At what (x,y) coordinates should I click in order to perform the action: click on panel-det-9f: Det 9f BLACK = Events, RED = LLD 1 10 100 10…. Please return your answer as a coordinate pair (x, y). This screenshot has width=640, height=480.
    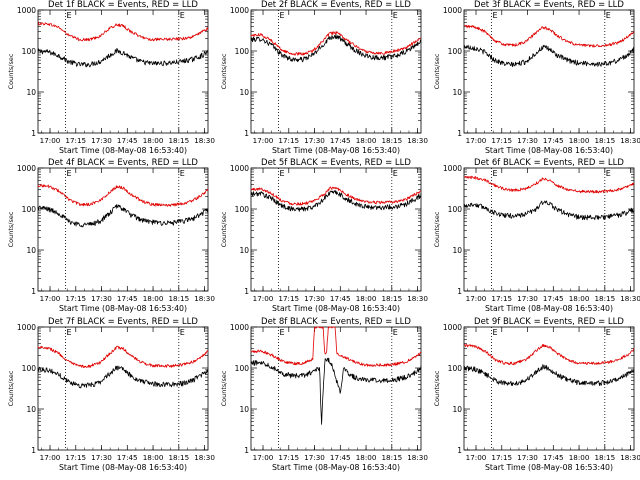
    Looking at the image, I should click on (536, 394).